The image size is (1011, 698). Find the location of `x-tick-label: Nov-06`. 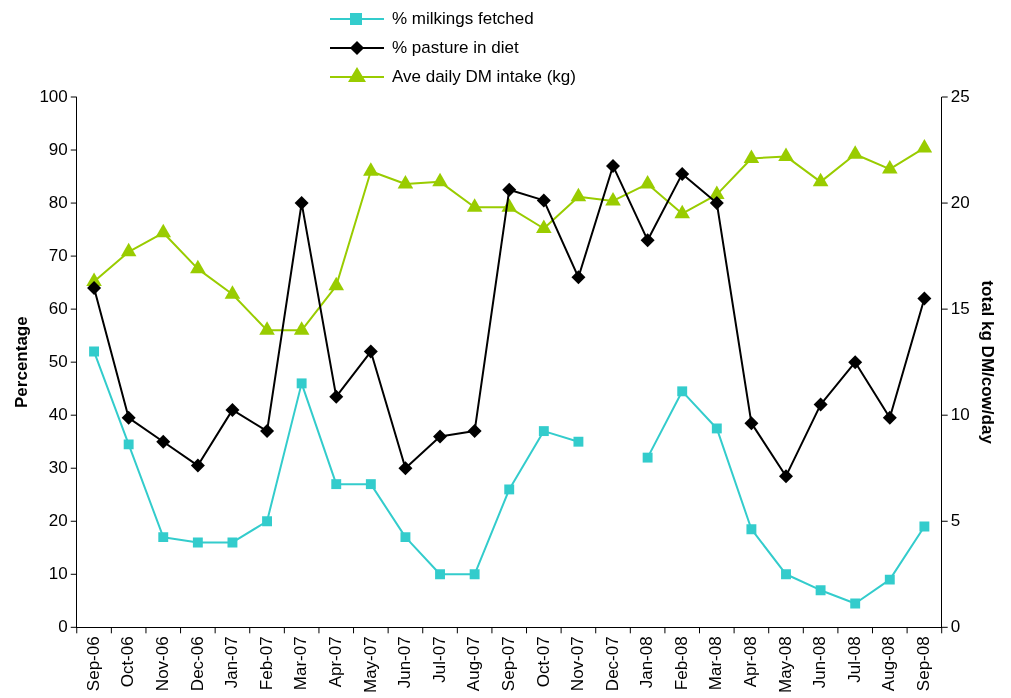

x-tick-label: Nov-06 is located at coordinates (162, 664).